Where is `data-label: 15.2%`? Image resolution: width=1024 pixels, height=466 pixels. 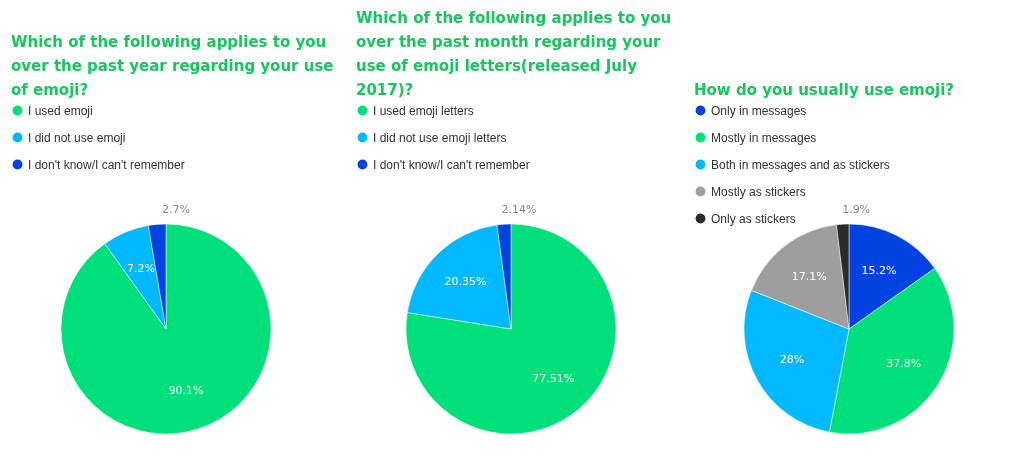
data-label: 15.2% is located at coordinates (879, 271).